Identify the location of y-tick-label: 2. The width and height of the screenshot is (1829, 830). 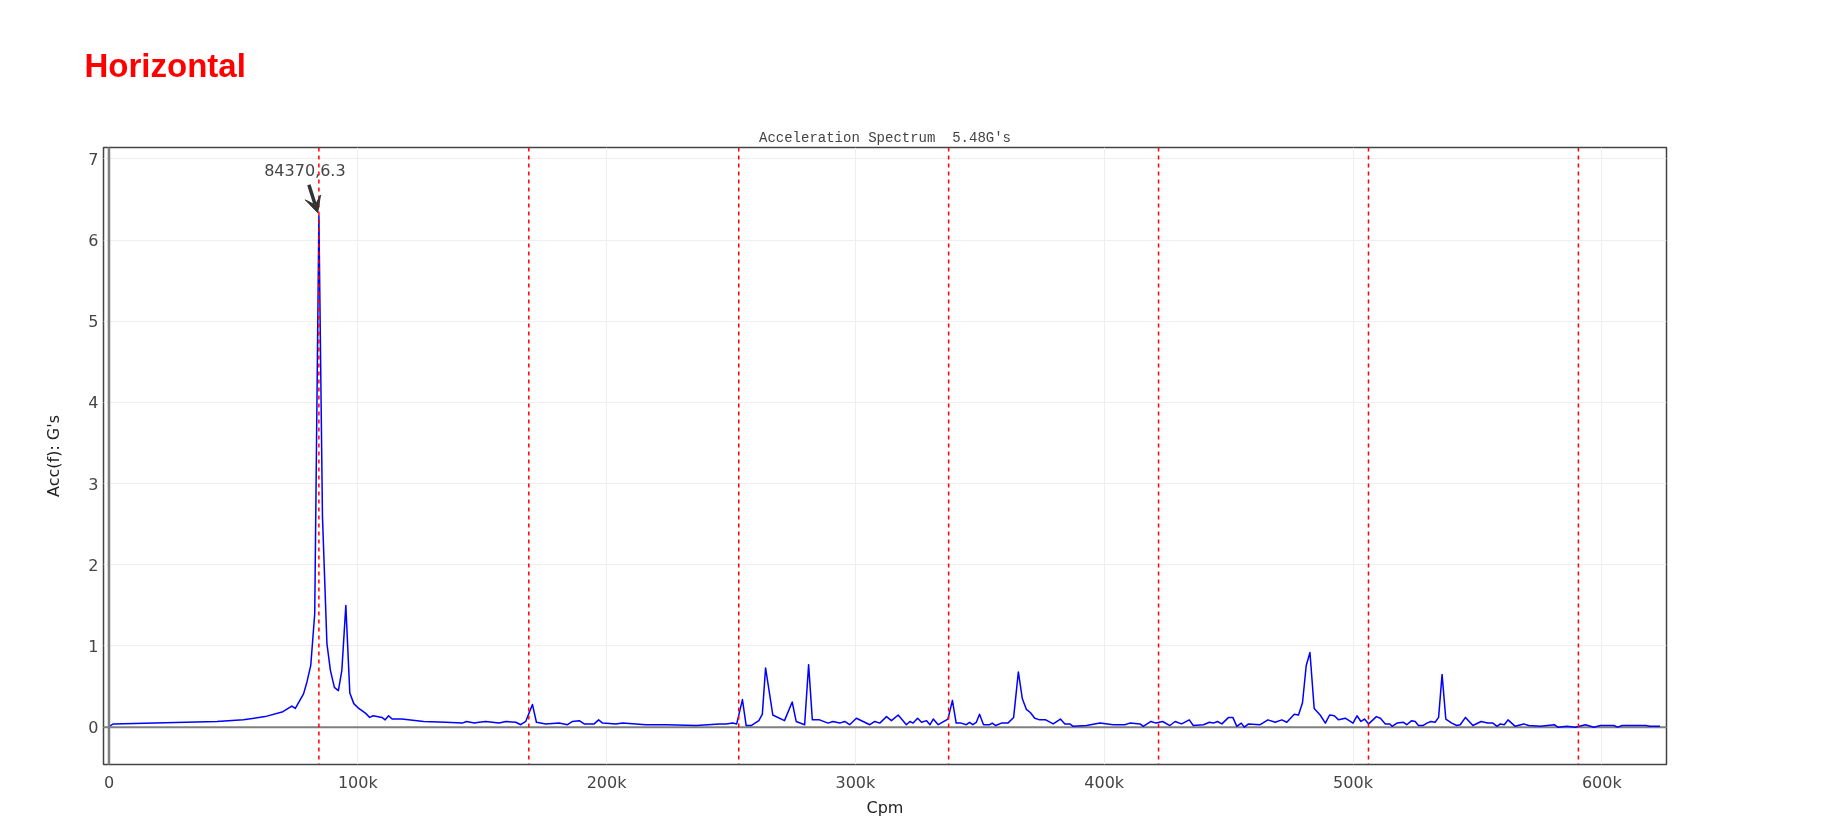
(93, 565).